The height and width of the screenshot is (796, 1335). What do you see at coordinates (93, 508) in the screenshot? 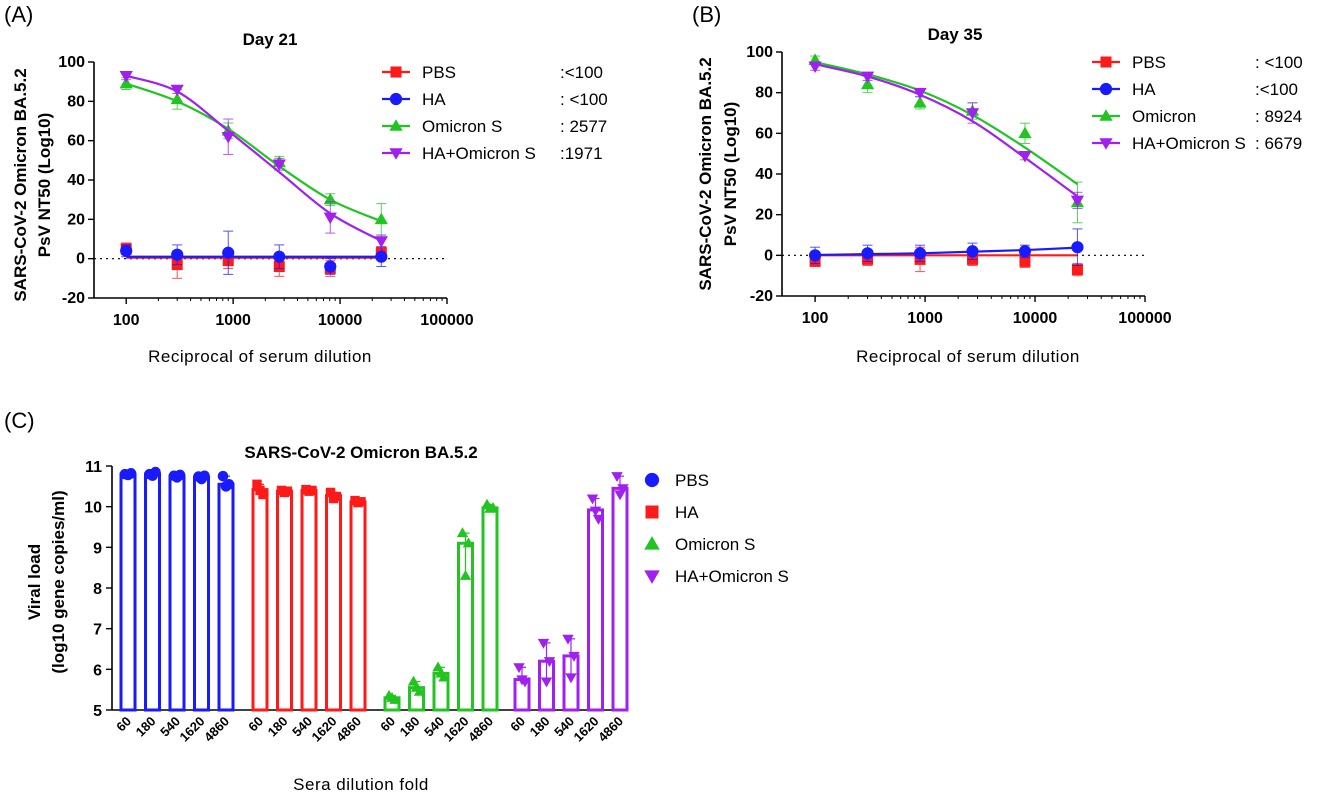
I see `chart-c-y-tick-label: 10` at bounding box center [93, 508].